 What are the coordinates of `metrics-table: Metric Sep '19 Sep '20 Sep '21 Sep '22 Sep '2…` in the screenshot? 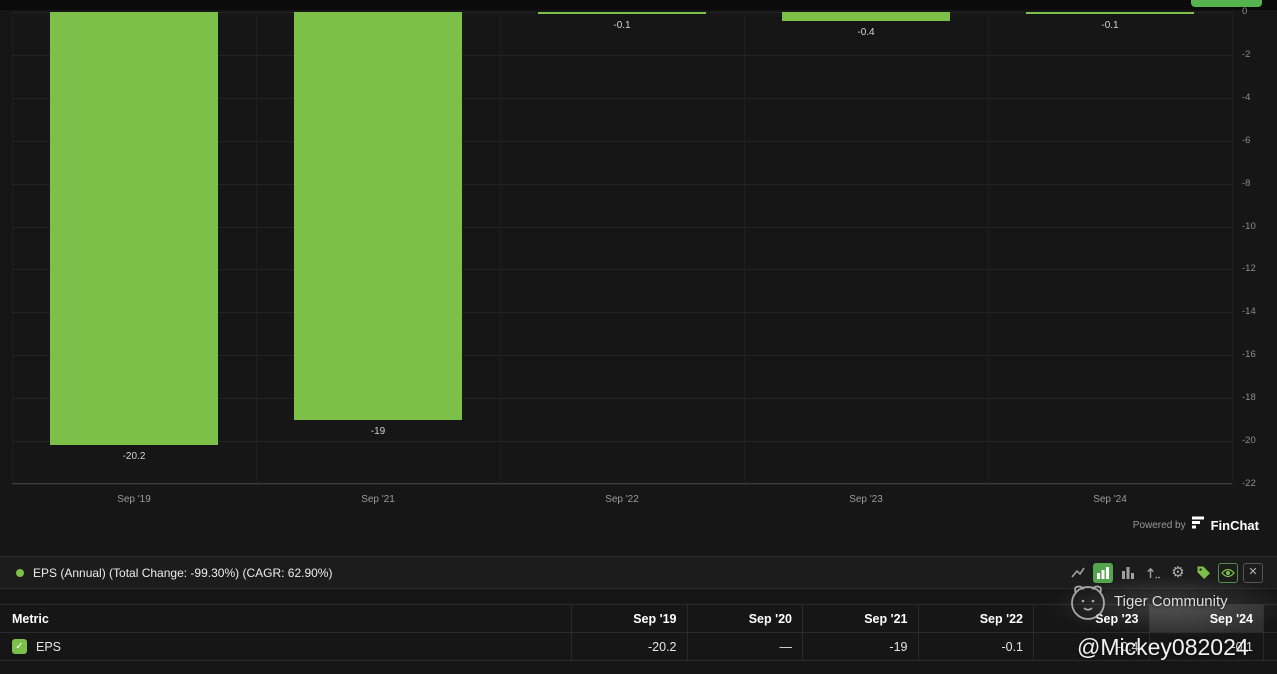 It's located at (638, 632).